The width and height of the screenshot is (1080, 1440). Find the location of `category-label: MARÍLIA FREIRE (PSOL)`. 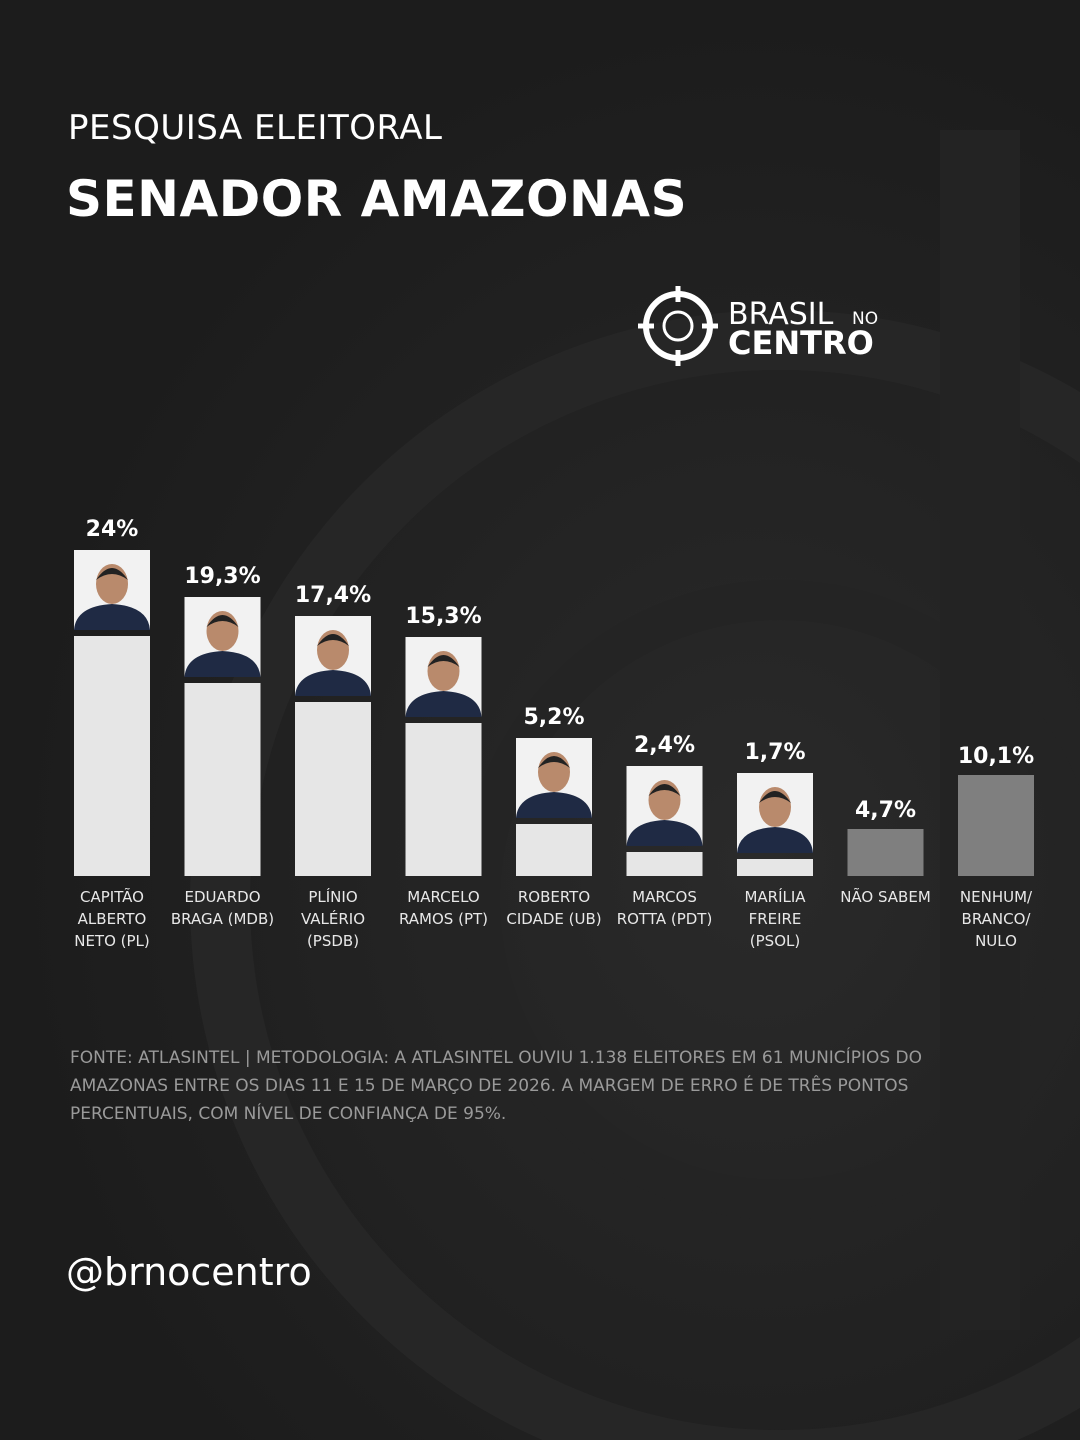

category-label: MARÍLIA FREIRE (PSOL) is located at coordinates (775, 919).